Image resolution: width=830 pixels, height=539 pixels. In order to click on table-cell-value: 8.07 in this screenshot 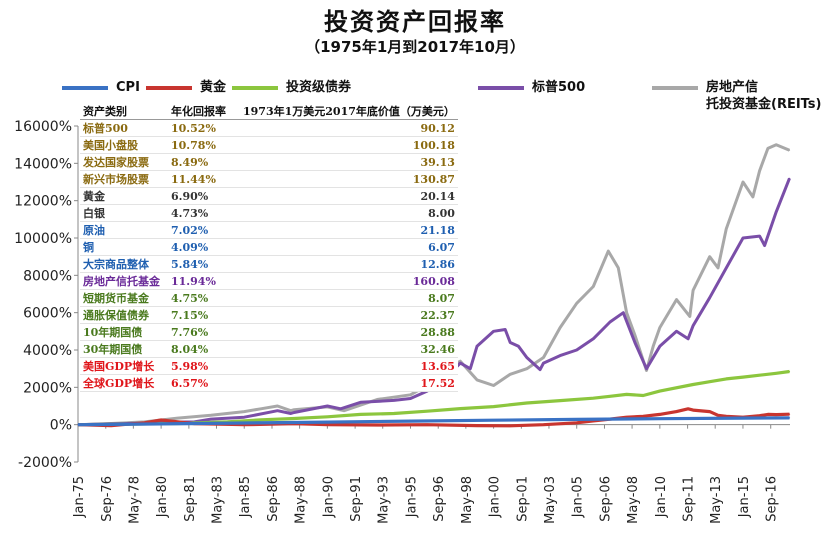, I will do `click(349, 298)`.